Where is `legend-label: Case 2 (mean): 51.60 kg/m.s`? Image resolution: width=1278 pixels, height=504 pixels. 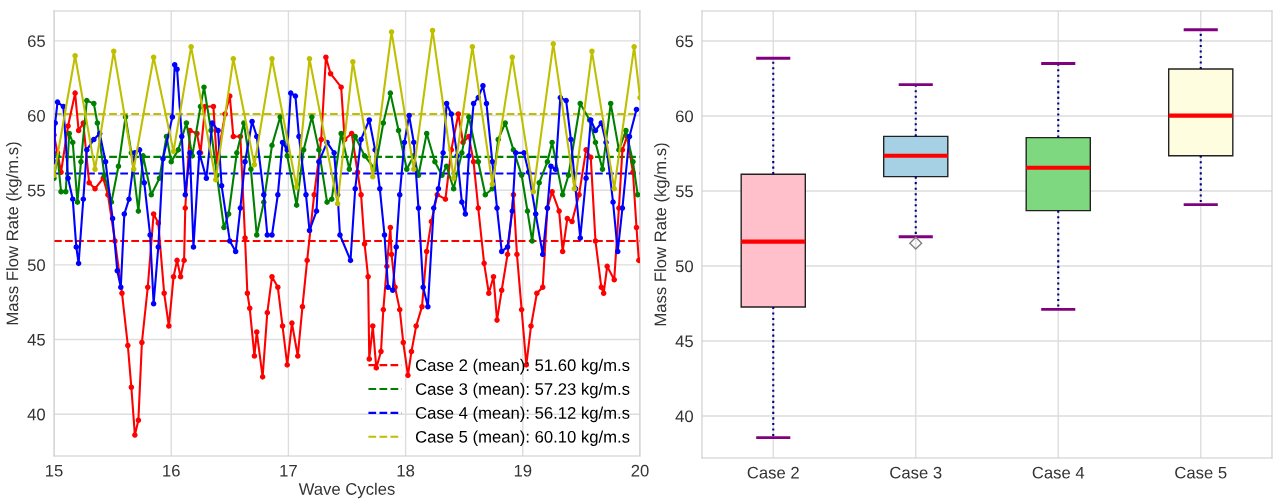
legend-label: Case 2 (mean): 51.60 kg/m.s is located at coordinates (522, 366).